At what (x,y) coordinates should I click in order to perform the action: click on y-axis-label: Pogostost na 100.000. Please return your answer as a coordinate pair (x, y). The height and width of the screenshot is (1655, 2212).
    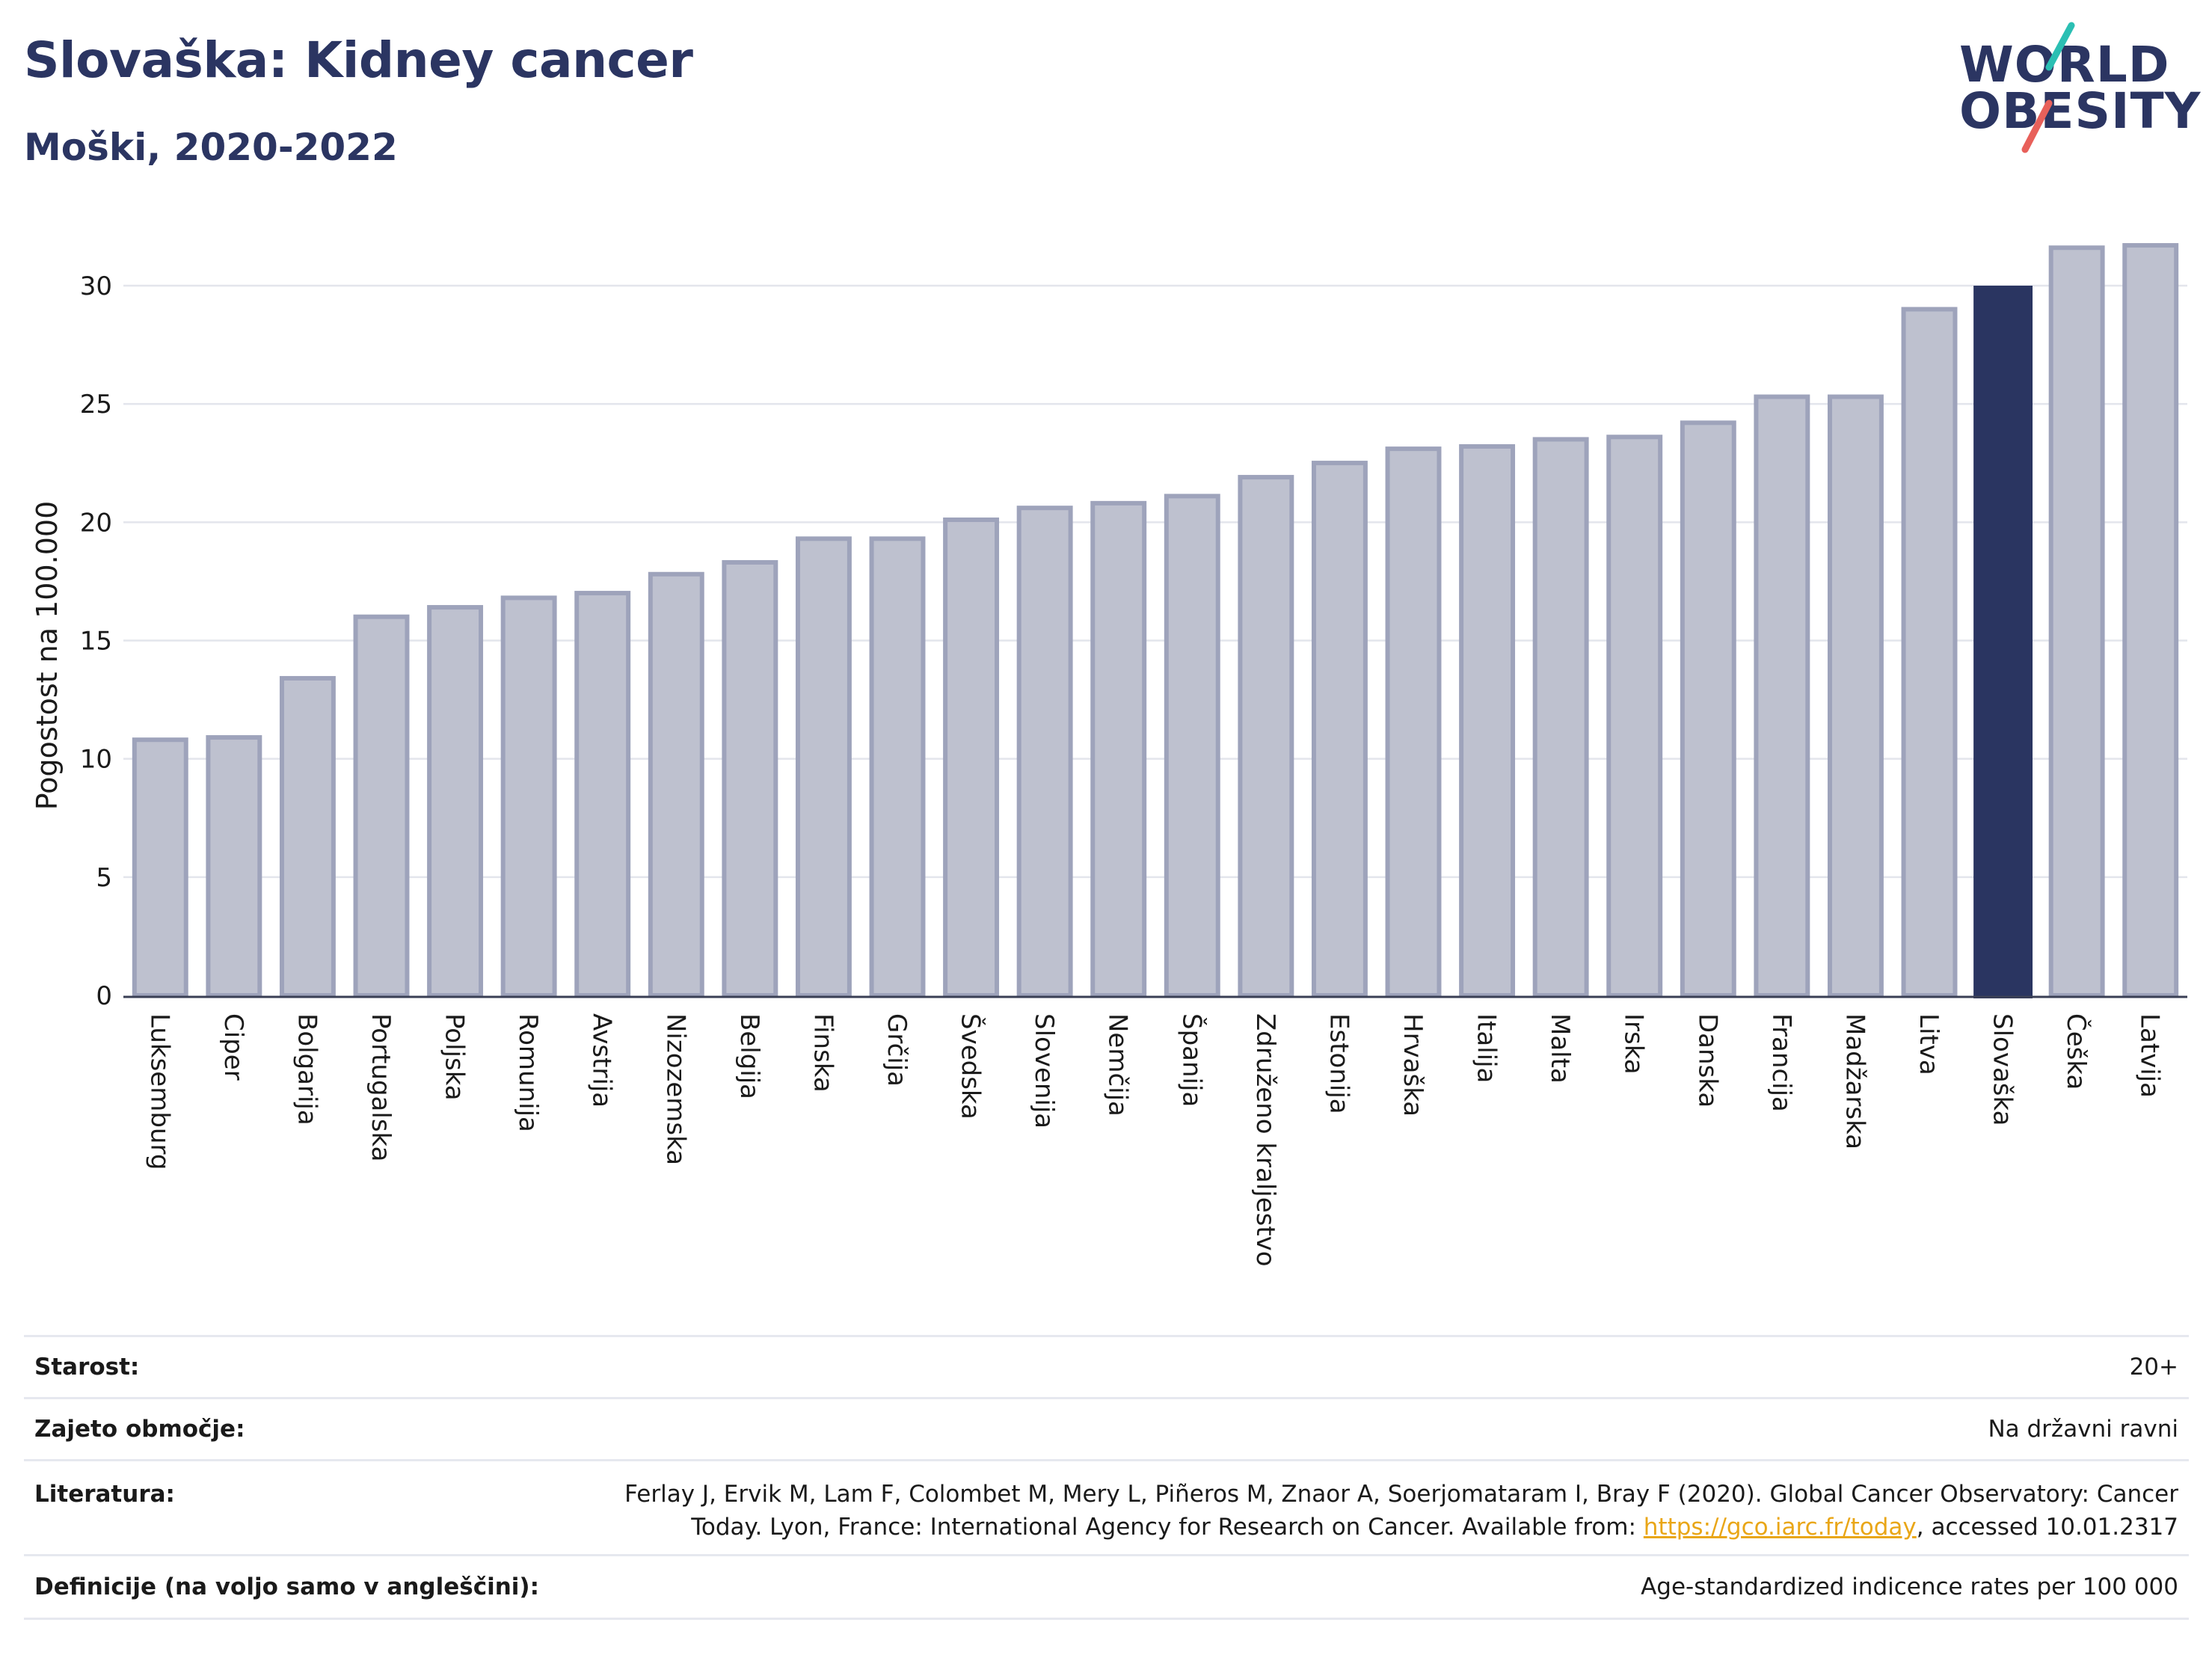
    Looking at the image, I should click on (47, 656).